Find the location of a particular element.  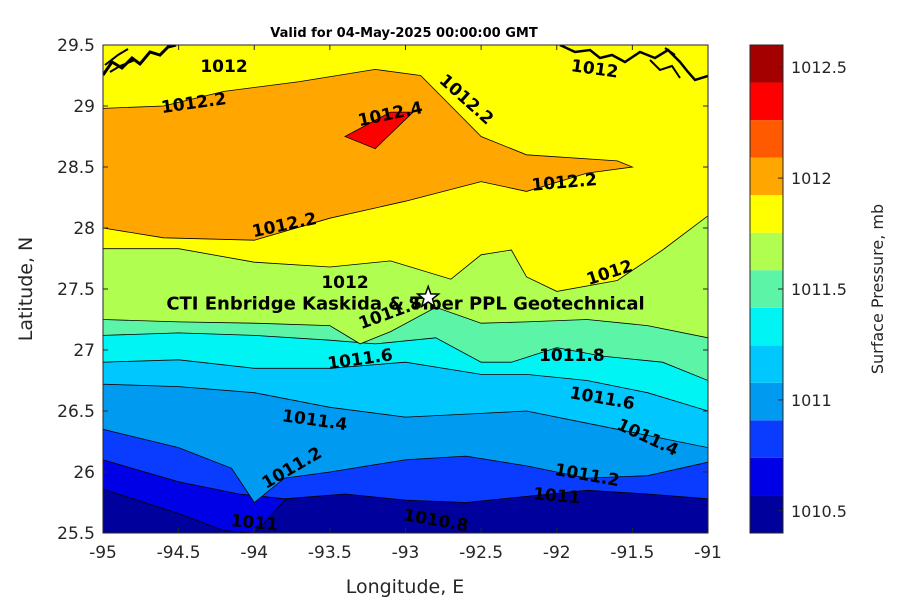

x-tick-label: -94 is located at coordinates (254, 553).